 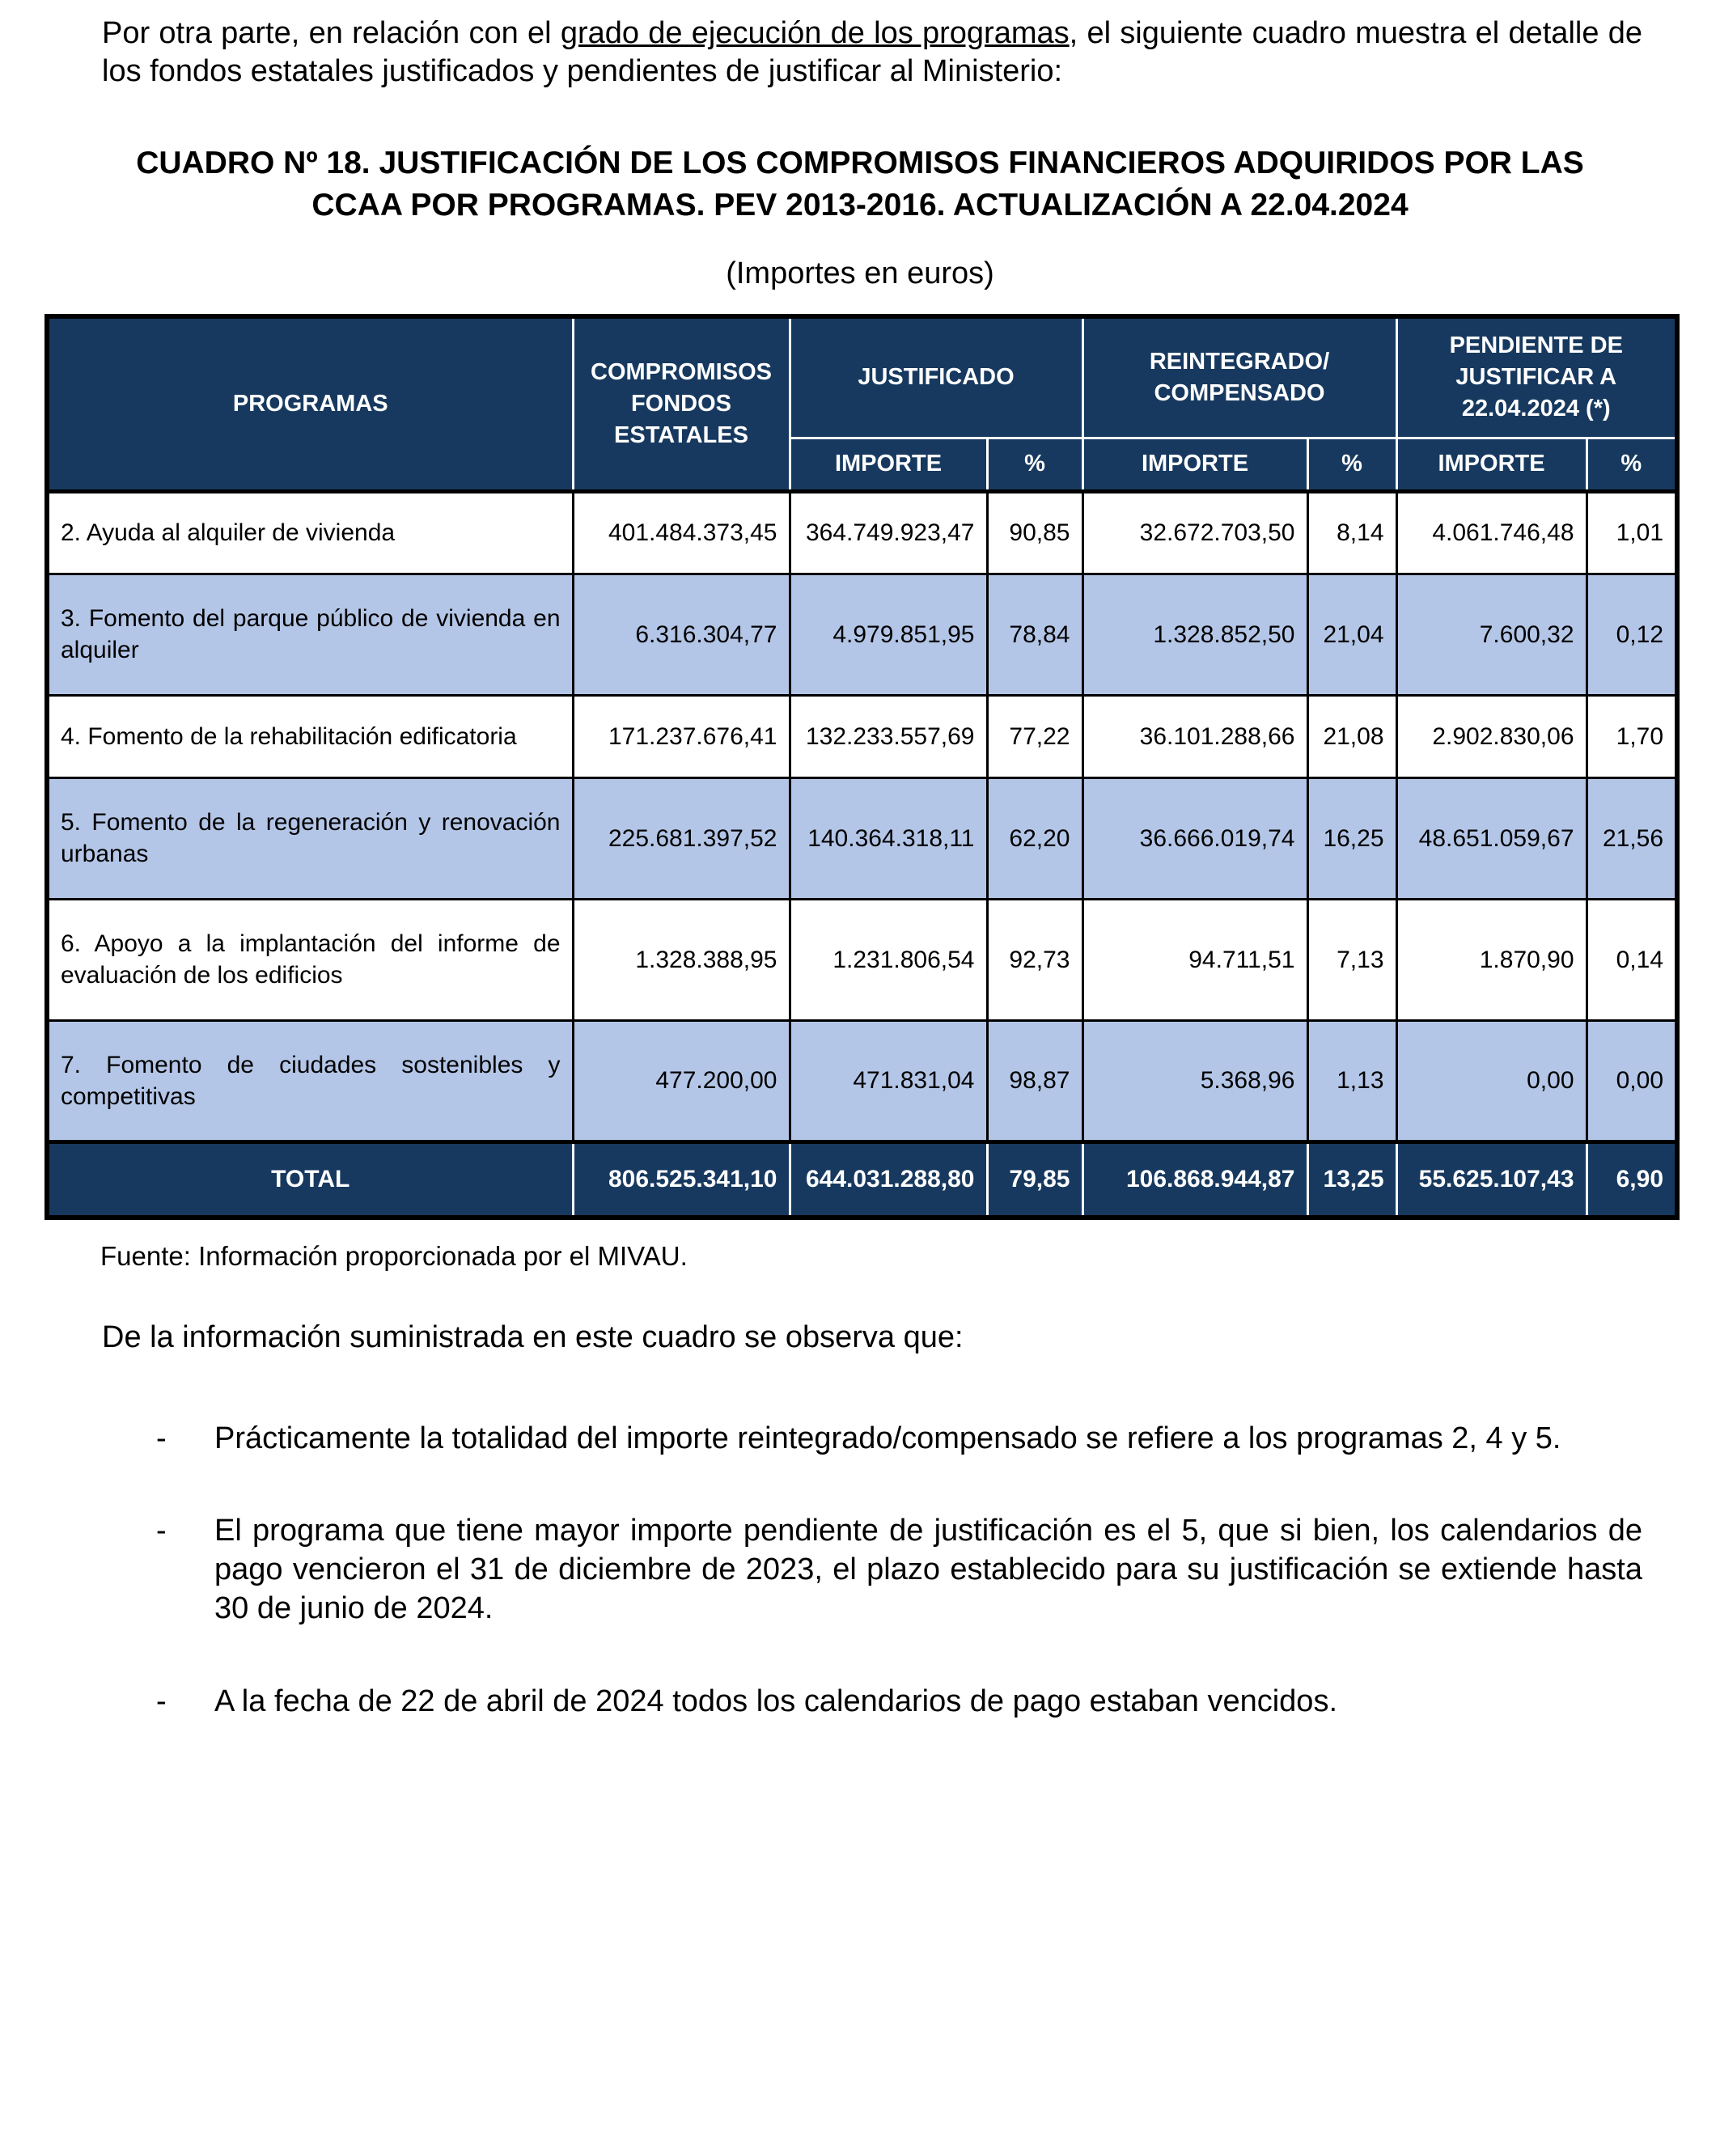 I want to click on cell-justificado-pct: 78,84, so click(x=1034, y=634).